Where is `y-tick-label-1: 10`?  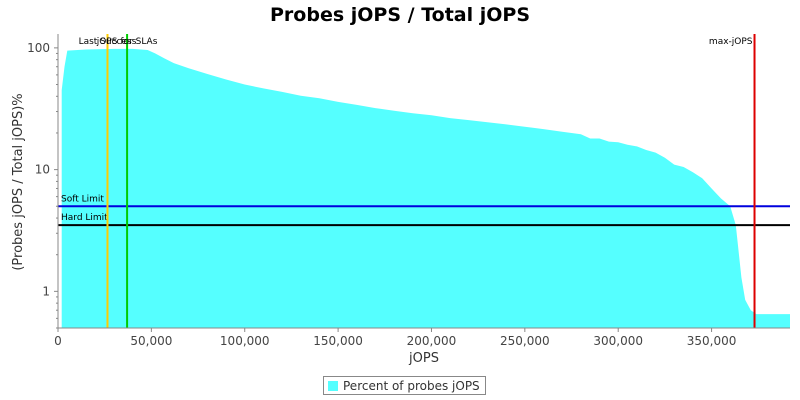 y-tick-label-1: 10 is located at coordinates (42, 170).